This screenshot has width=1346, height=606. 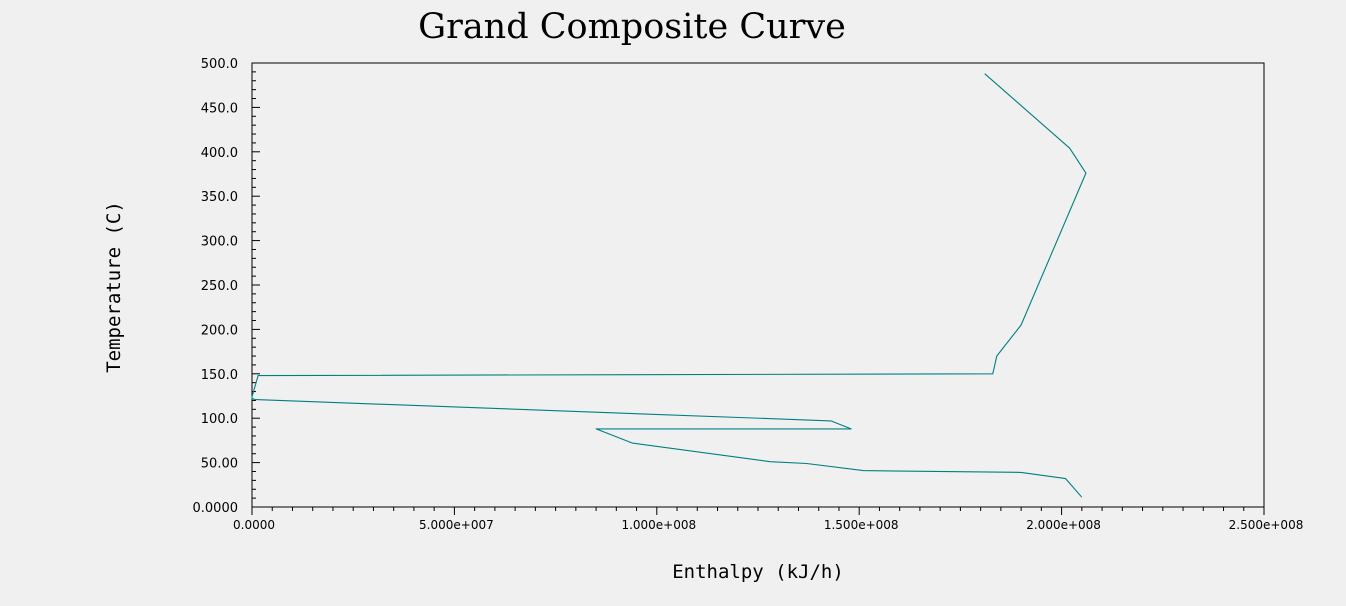 I want to click on x-tick-label: 1.500e+008, so click(x=861, y=525).